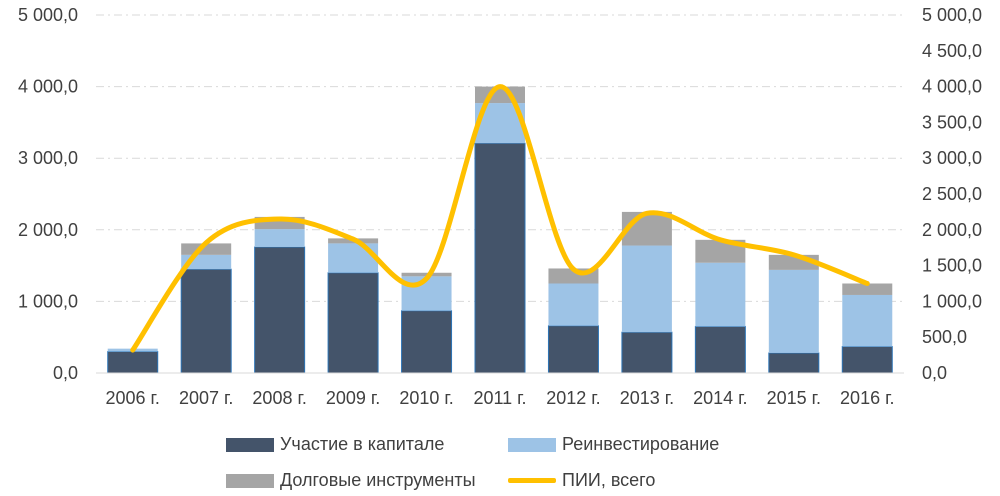 The image size is (1000, 496). I want to click on y-right-tick-label: 2 000,0, so click(952, 230).